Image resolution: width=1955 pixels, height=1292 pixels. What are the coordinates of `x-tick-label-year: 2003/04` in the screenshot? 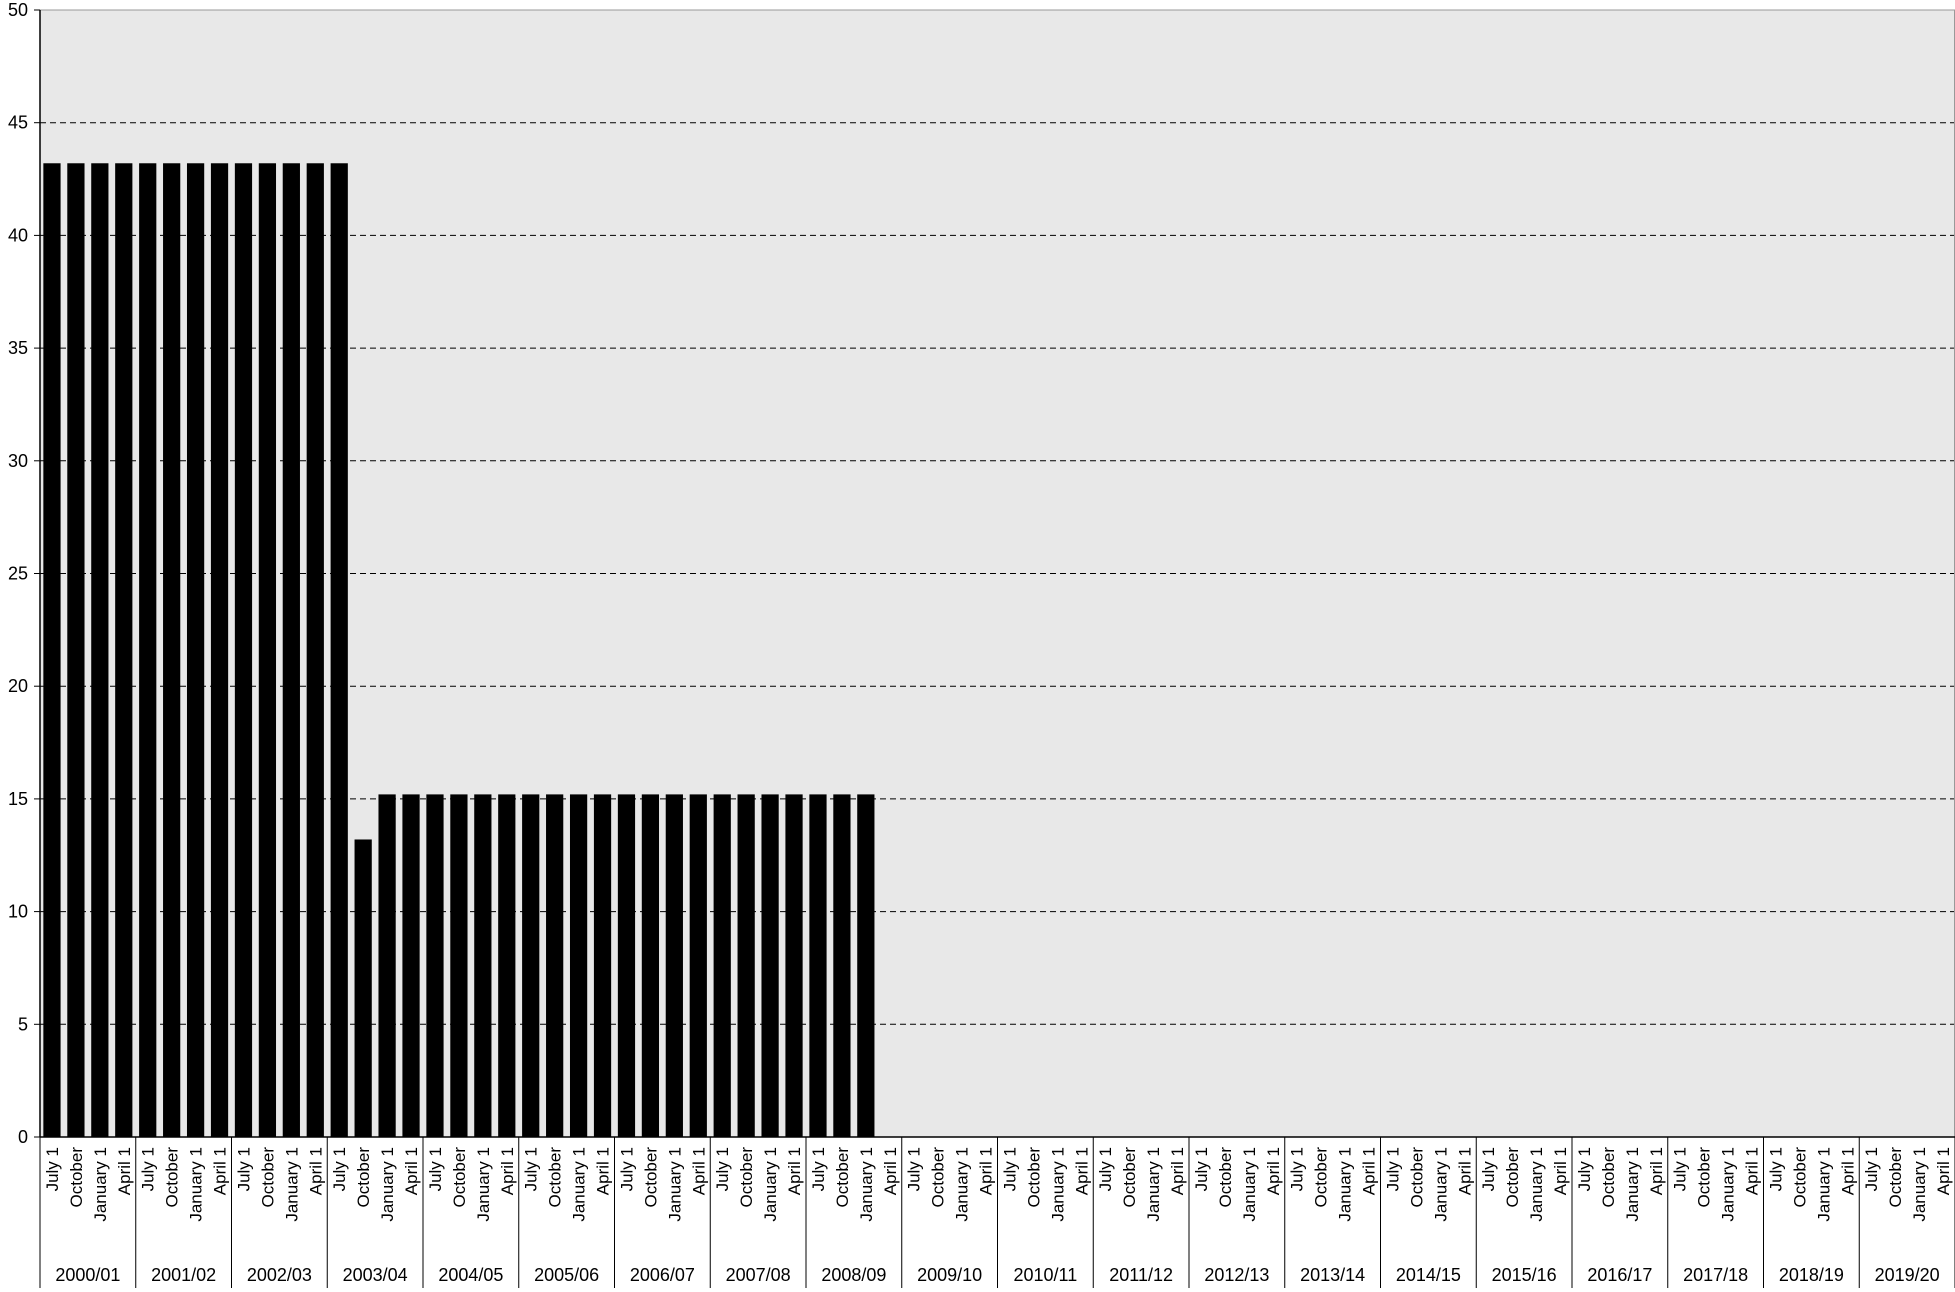 It's located at (375, 1275).